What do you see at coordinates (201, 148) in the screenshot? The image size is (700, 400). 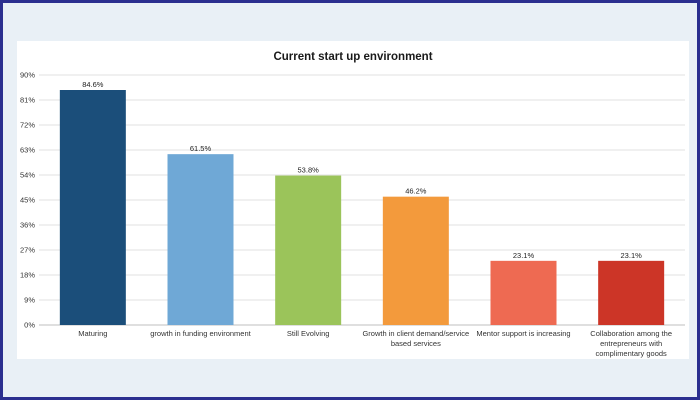 I see `data-label: 61.5%` at bounding box center [201, 148].